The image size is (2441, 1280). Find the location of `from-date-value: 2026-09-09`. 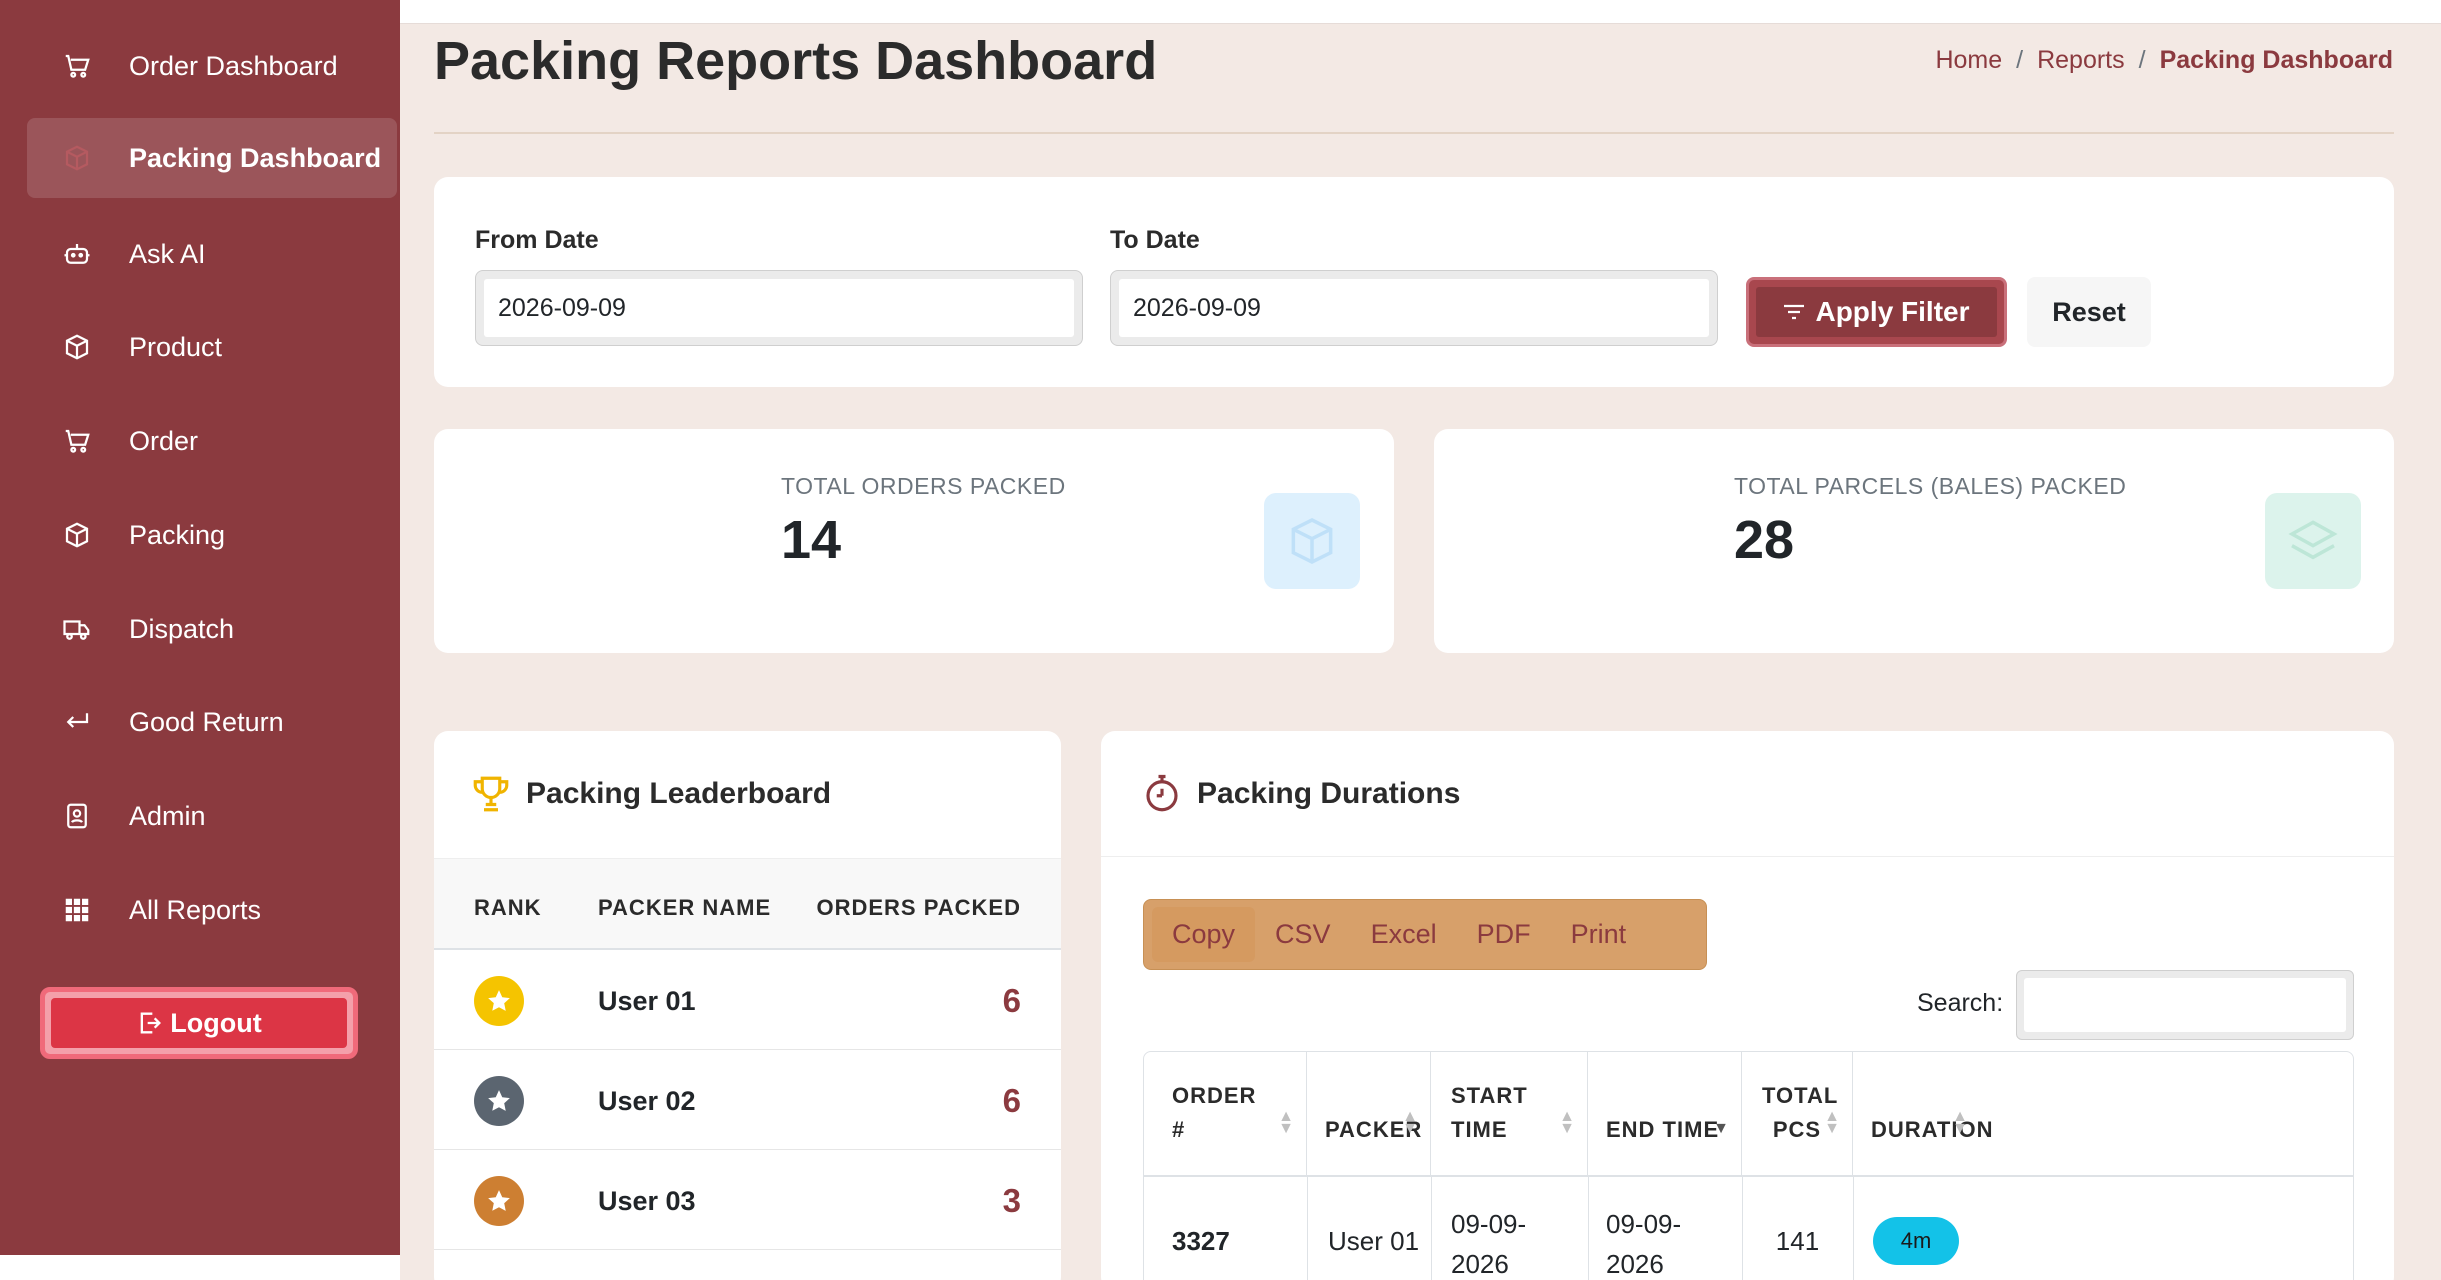

from-date-value: 2026-09-09 is located at coordinates (779, 308).